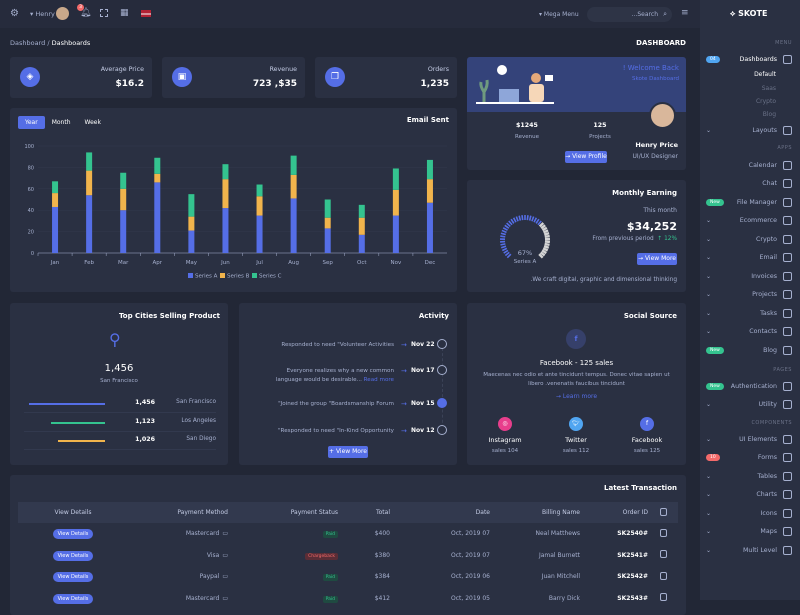  Describe the element at coordinates (123, 199) in the screenshot. I see `bar-series-b-mar` at that location.